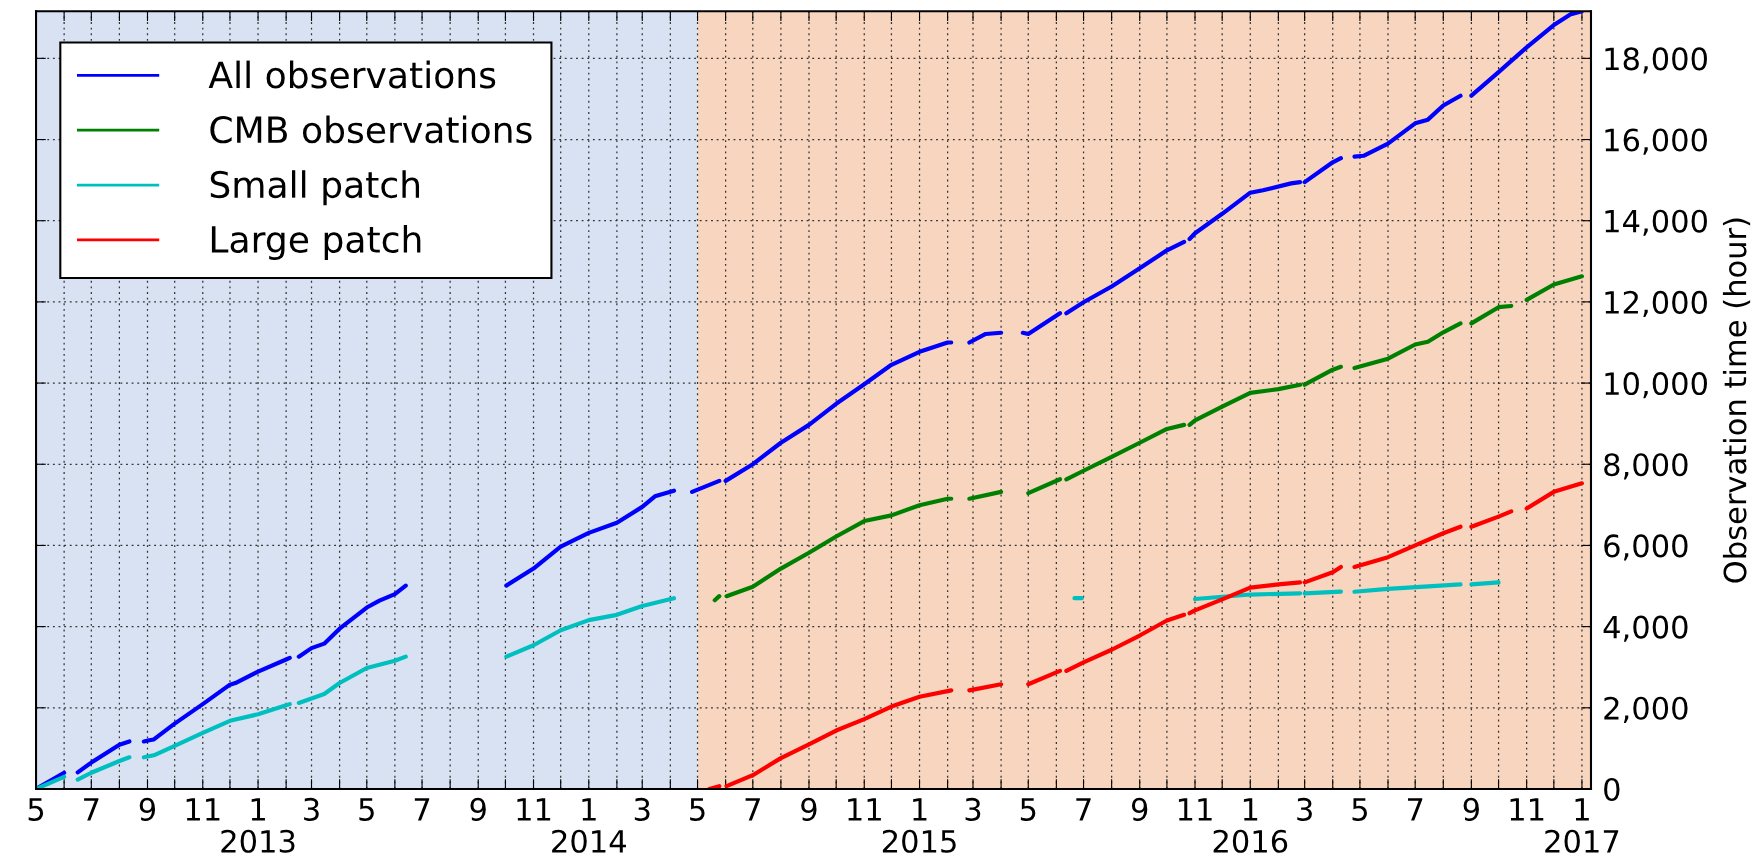 This screenshot has width=1758, height=867. What do you see at coordinates (1646, 466) in the screenshot?
I see `y-tick-label: 8,000` at bounding box center [1646, 466].